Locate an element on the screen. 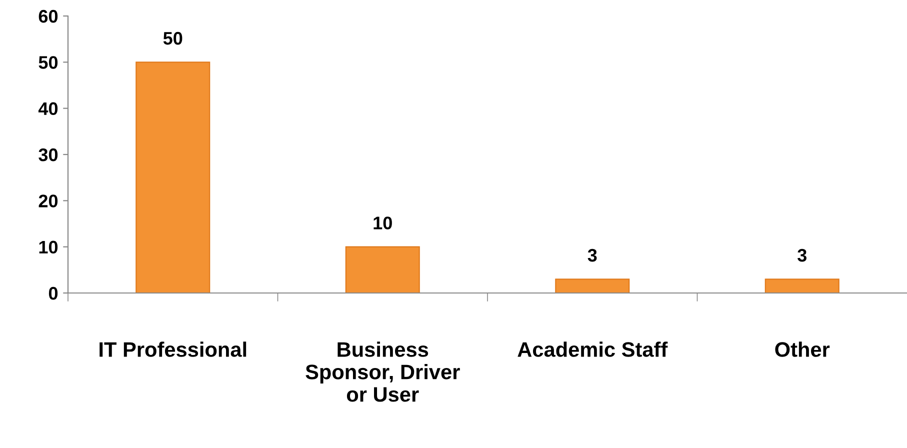  x-tick-label: Business Sponsor, Driver or User is located at coordinates (383, 372).